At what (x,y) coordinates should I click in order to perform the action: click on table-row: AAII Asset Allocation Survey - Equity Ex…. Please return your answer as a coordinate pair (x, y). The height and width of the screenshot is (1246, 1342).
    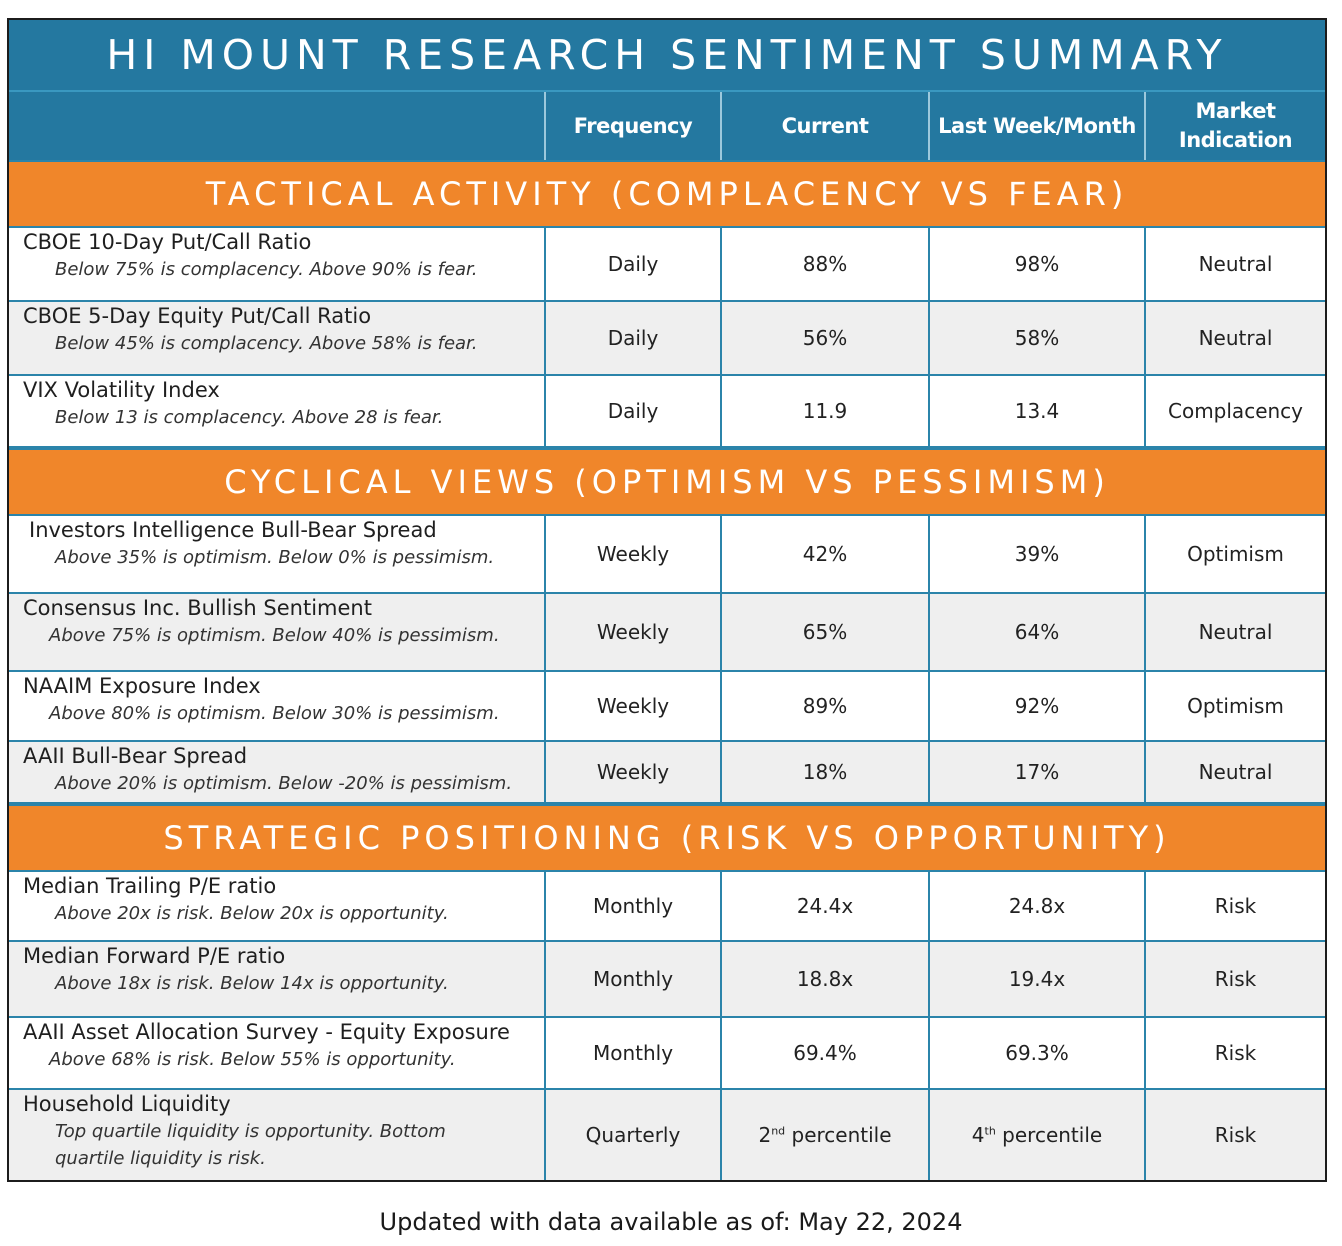
    Looking at the image, I should click on (667, 1054).